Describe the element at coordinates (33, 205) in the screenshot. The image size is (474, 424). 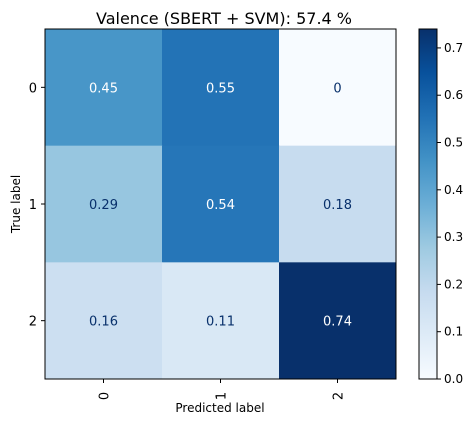
I see `y-tick-label-1: 1` at that location.